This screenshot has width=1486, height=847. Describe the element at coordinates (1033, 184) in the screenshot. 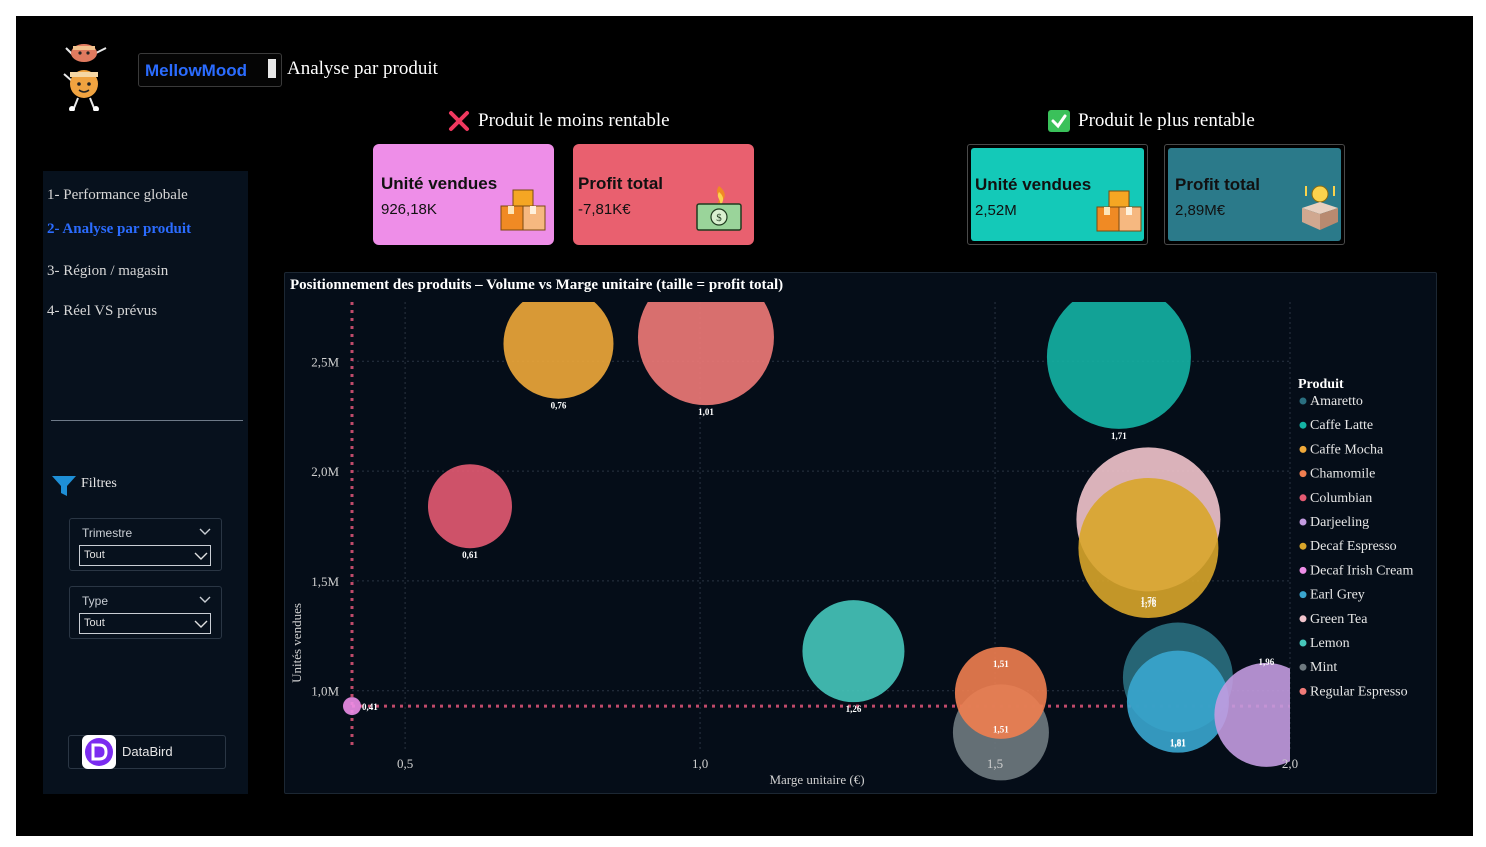

I see `most-units-label: Unité vendues` at that location.